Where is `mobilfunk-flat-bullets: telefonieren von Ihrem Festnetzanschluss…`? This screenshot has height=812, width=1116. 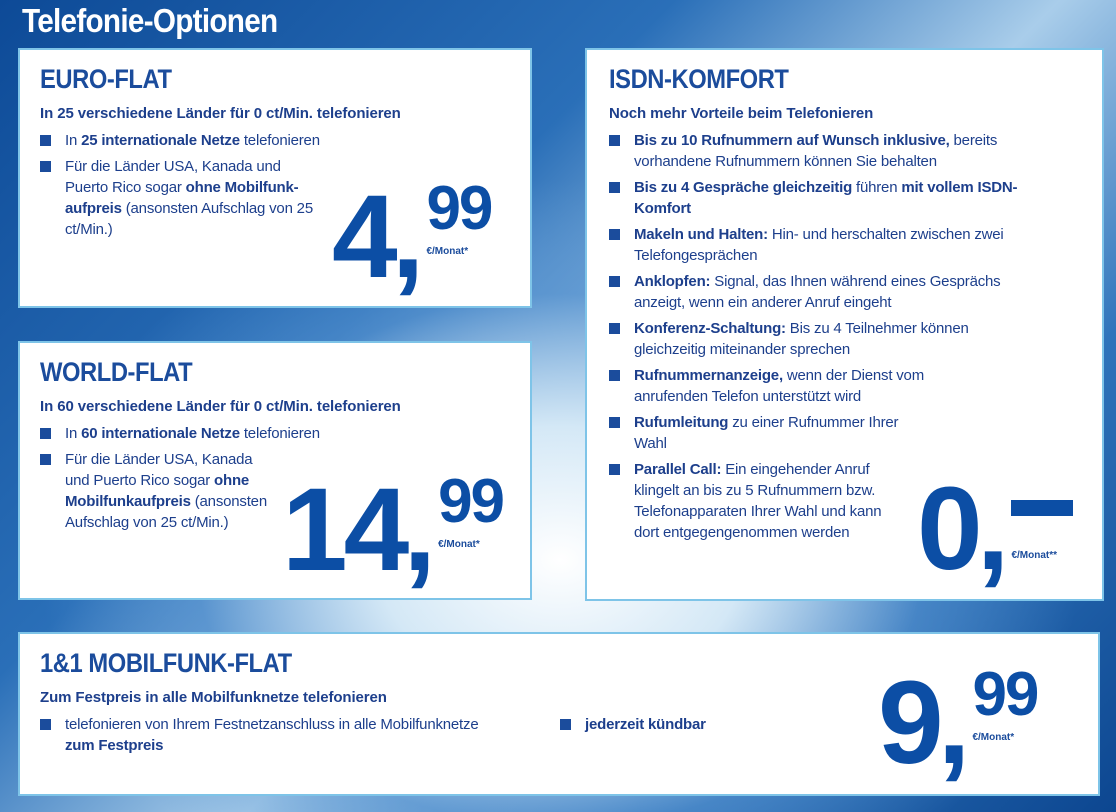 mobilfunk-flat-bullets: telefonieren von Ihrem Festnetzanschluss… is located at coordinates (559, 737).